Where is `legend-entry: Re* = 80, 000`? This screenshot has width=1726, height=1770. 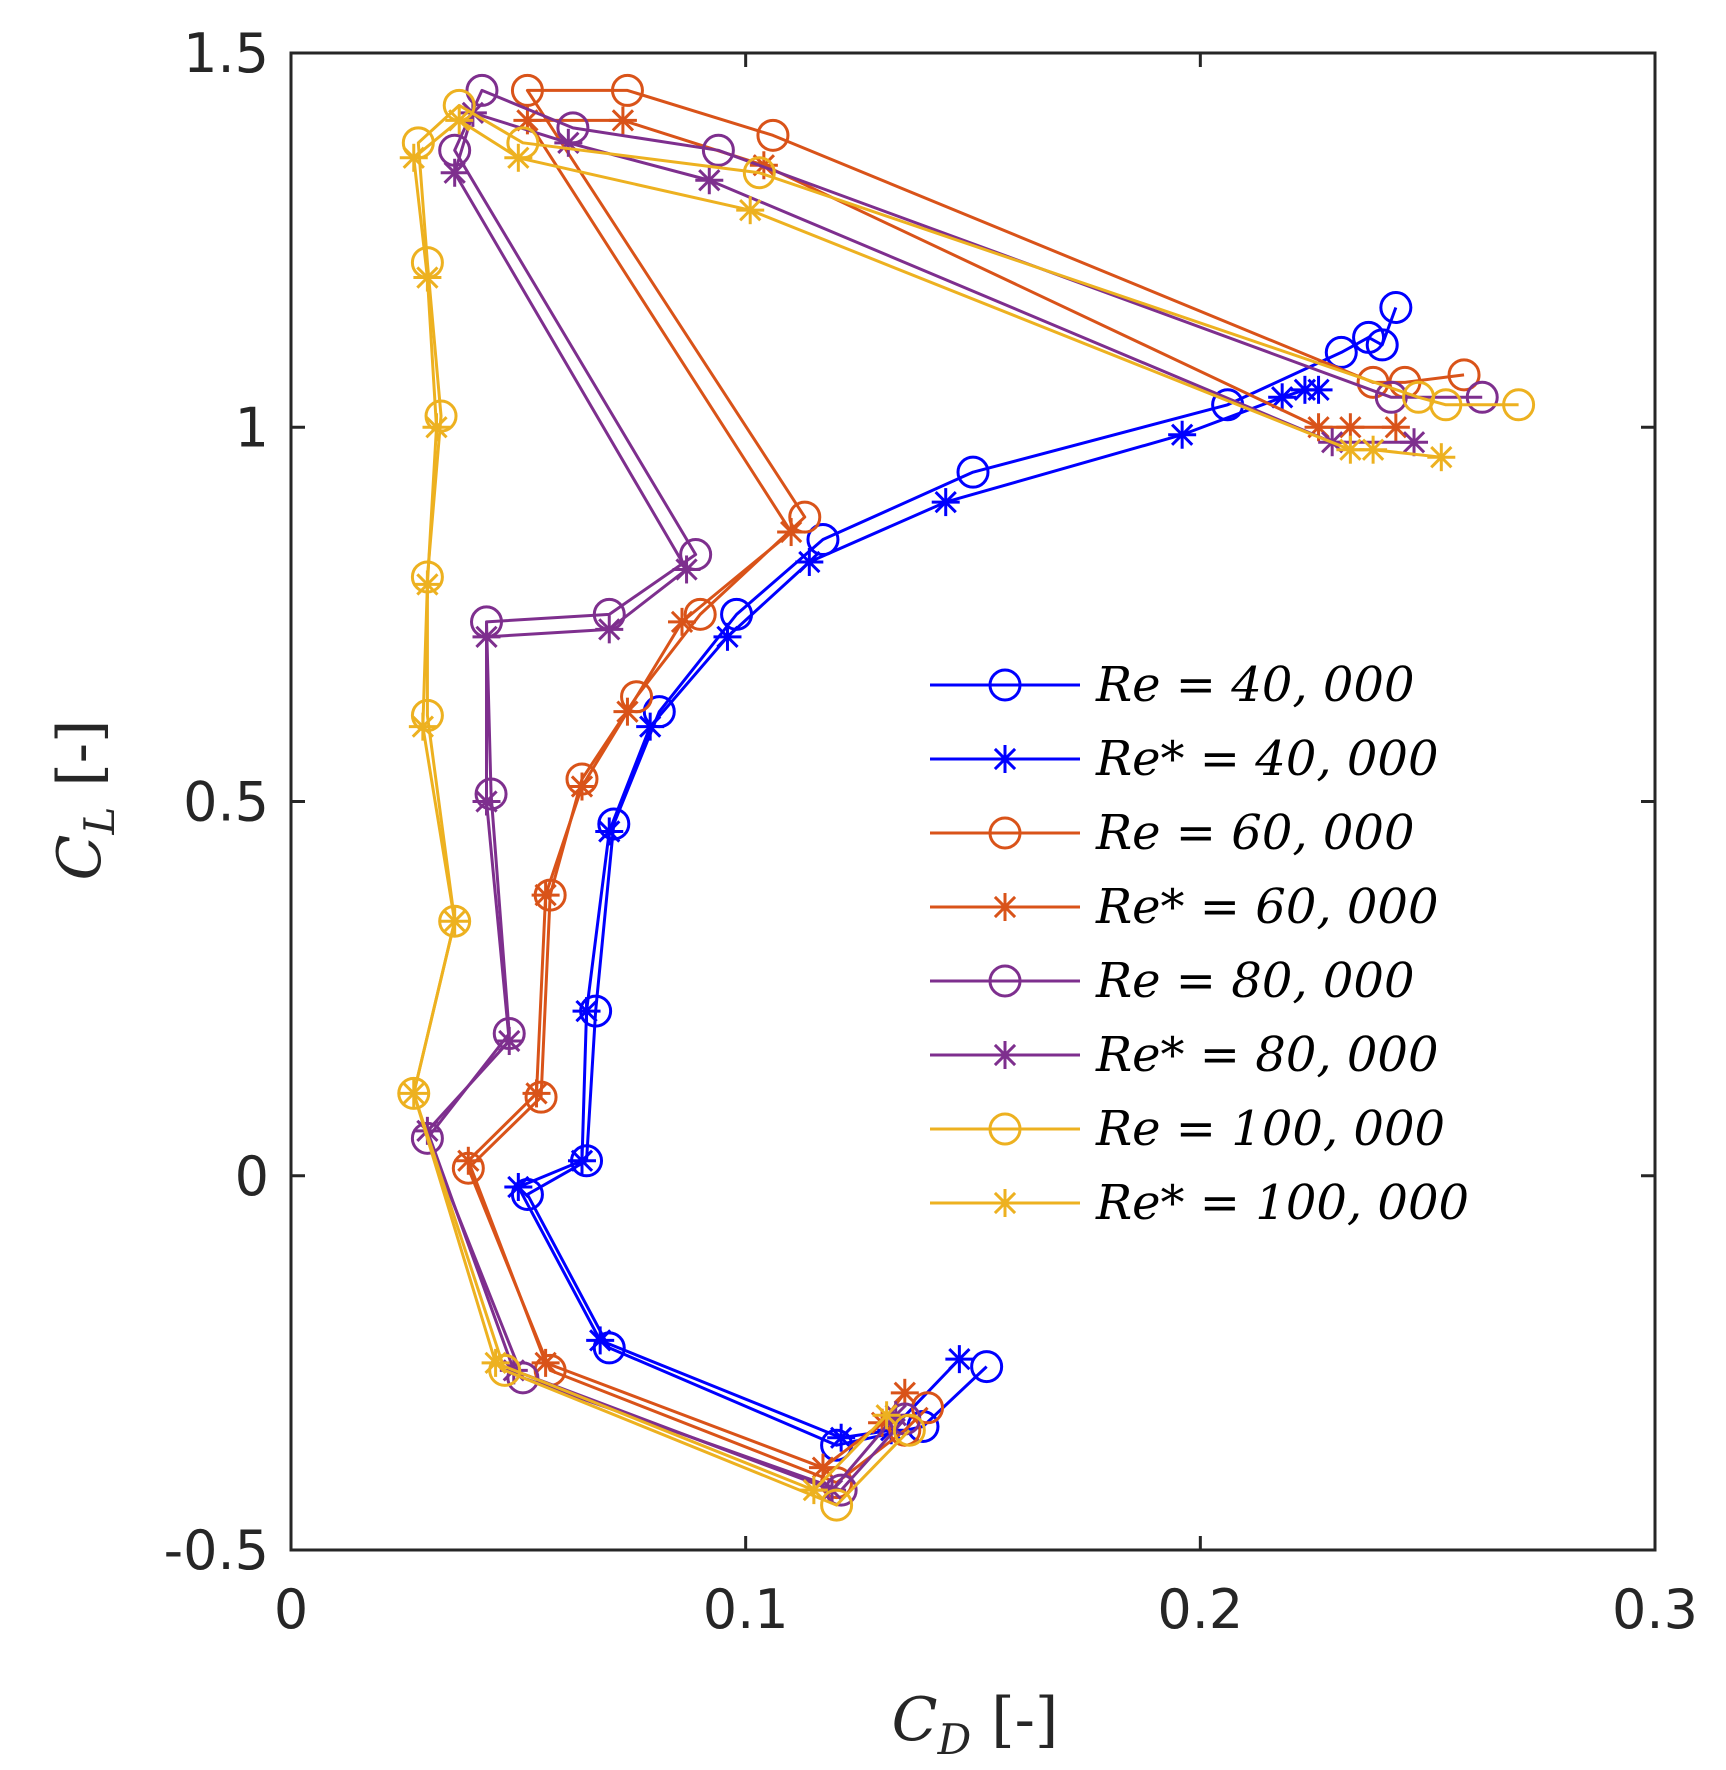 legend-entry: Re* = 80, 000 is located at coordinates (1184, 1055).